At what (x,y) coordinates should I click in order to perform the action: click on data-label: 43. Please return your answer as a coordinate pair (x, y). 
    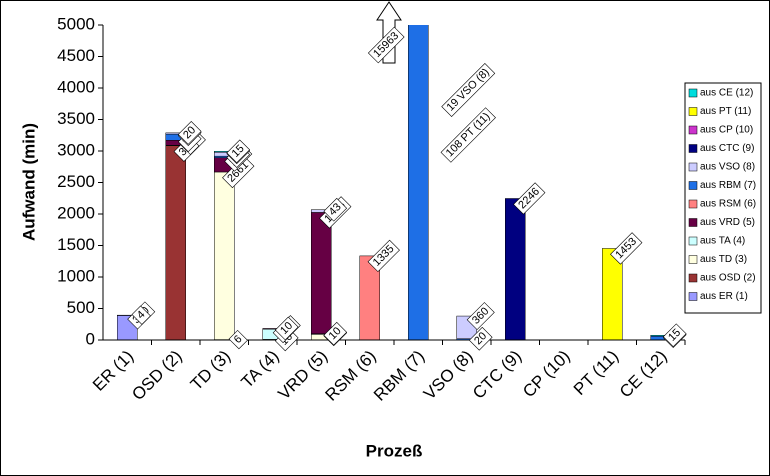
    Looking at the image, I should click on (335, 209).